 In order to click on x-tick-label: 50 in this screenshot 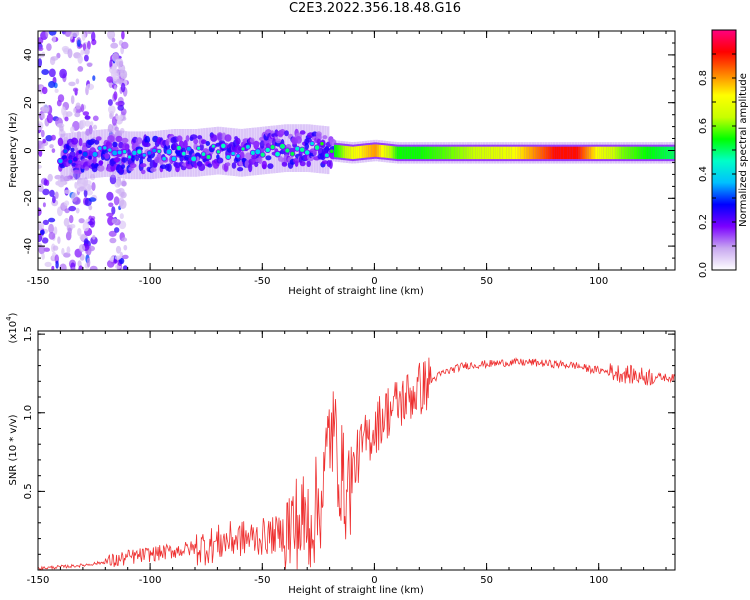, I will do `click(486, 580)`.